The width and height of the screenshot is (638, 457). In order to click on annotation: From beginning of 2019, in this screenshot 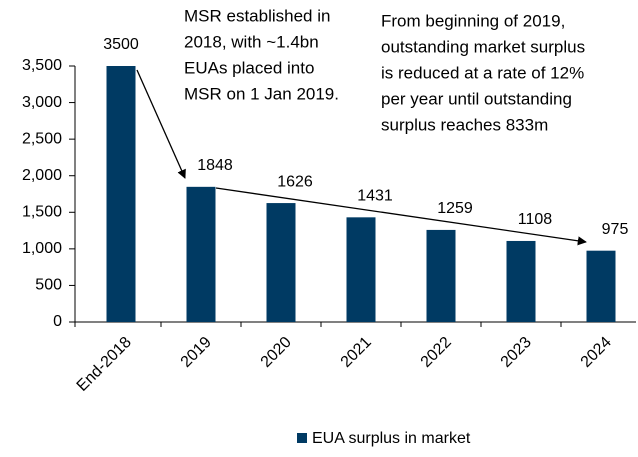, I will do `click(473, 20)`.